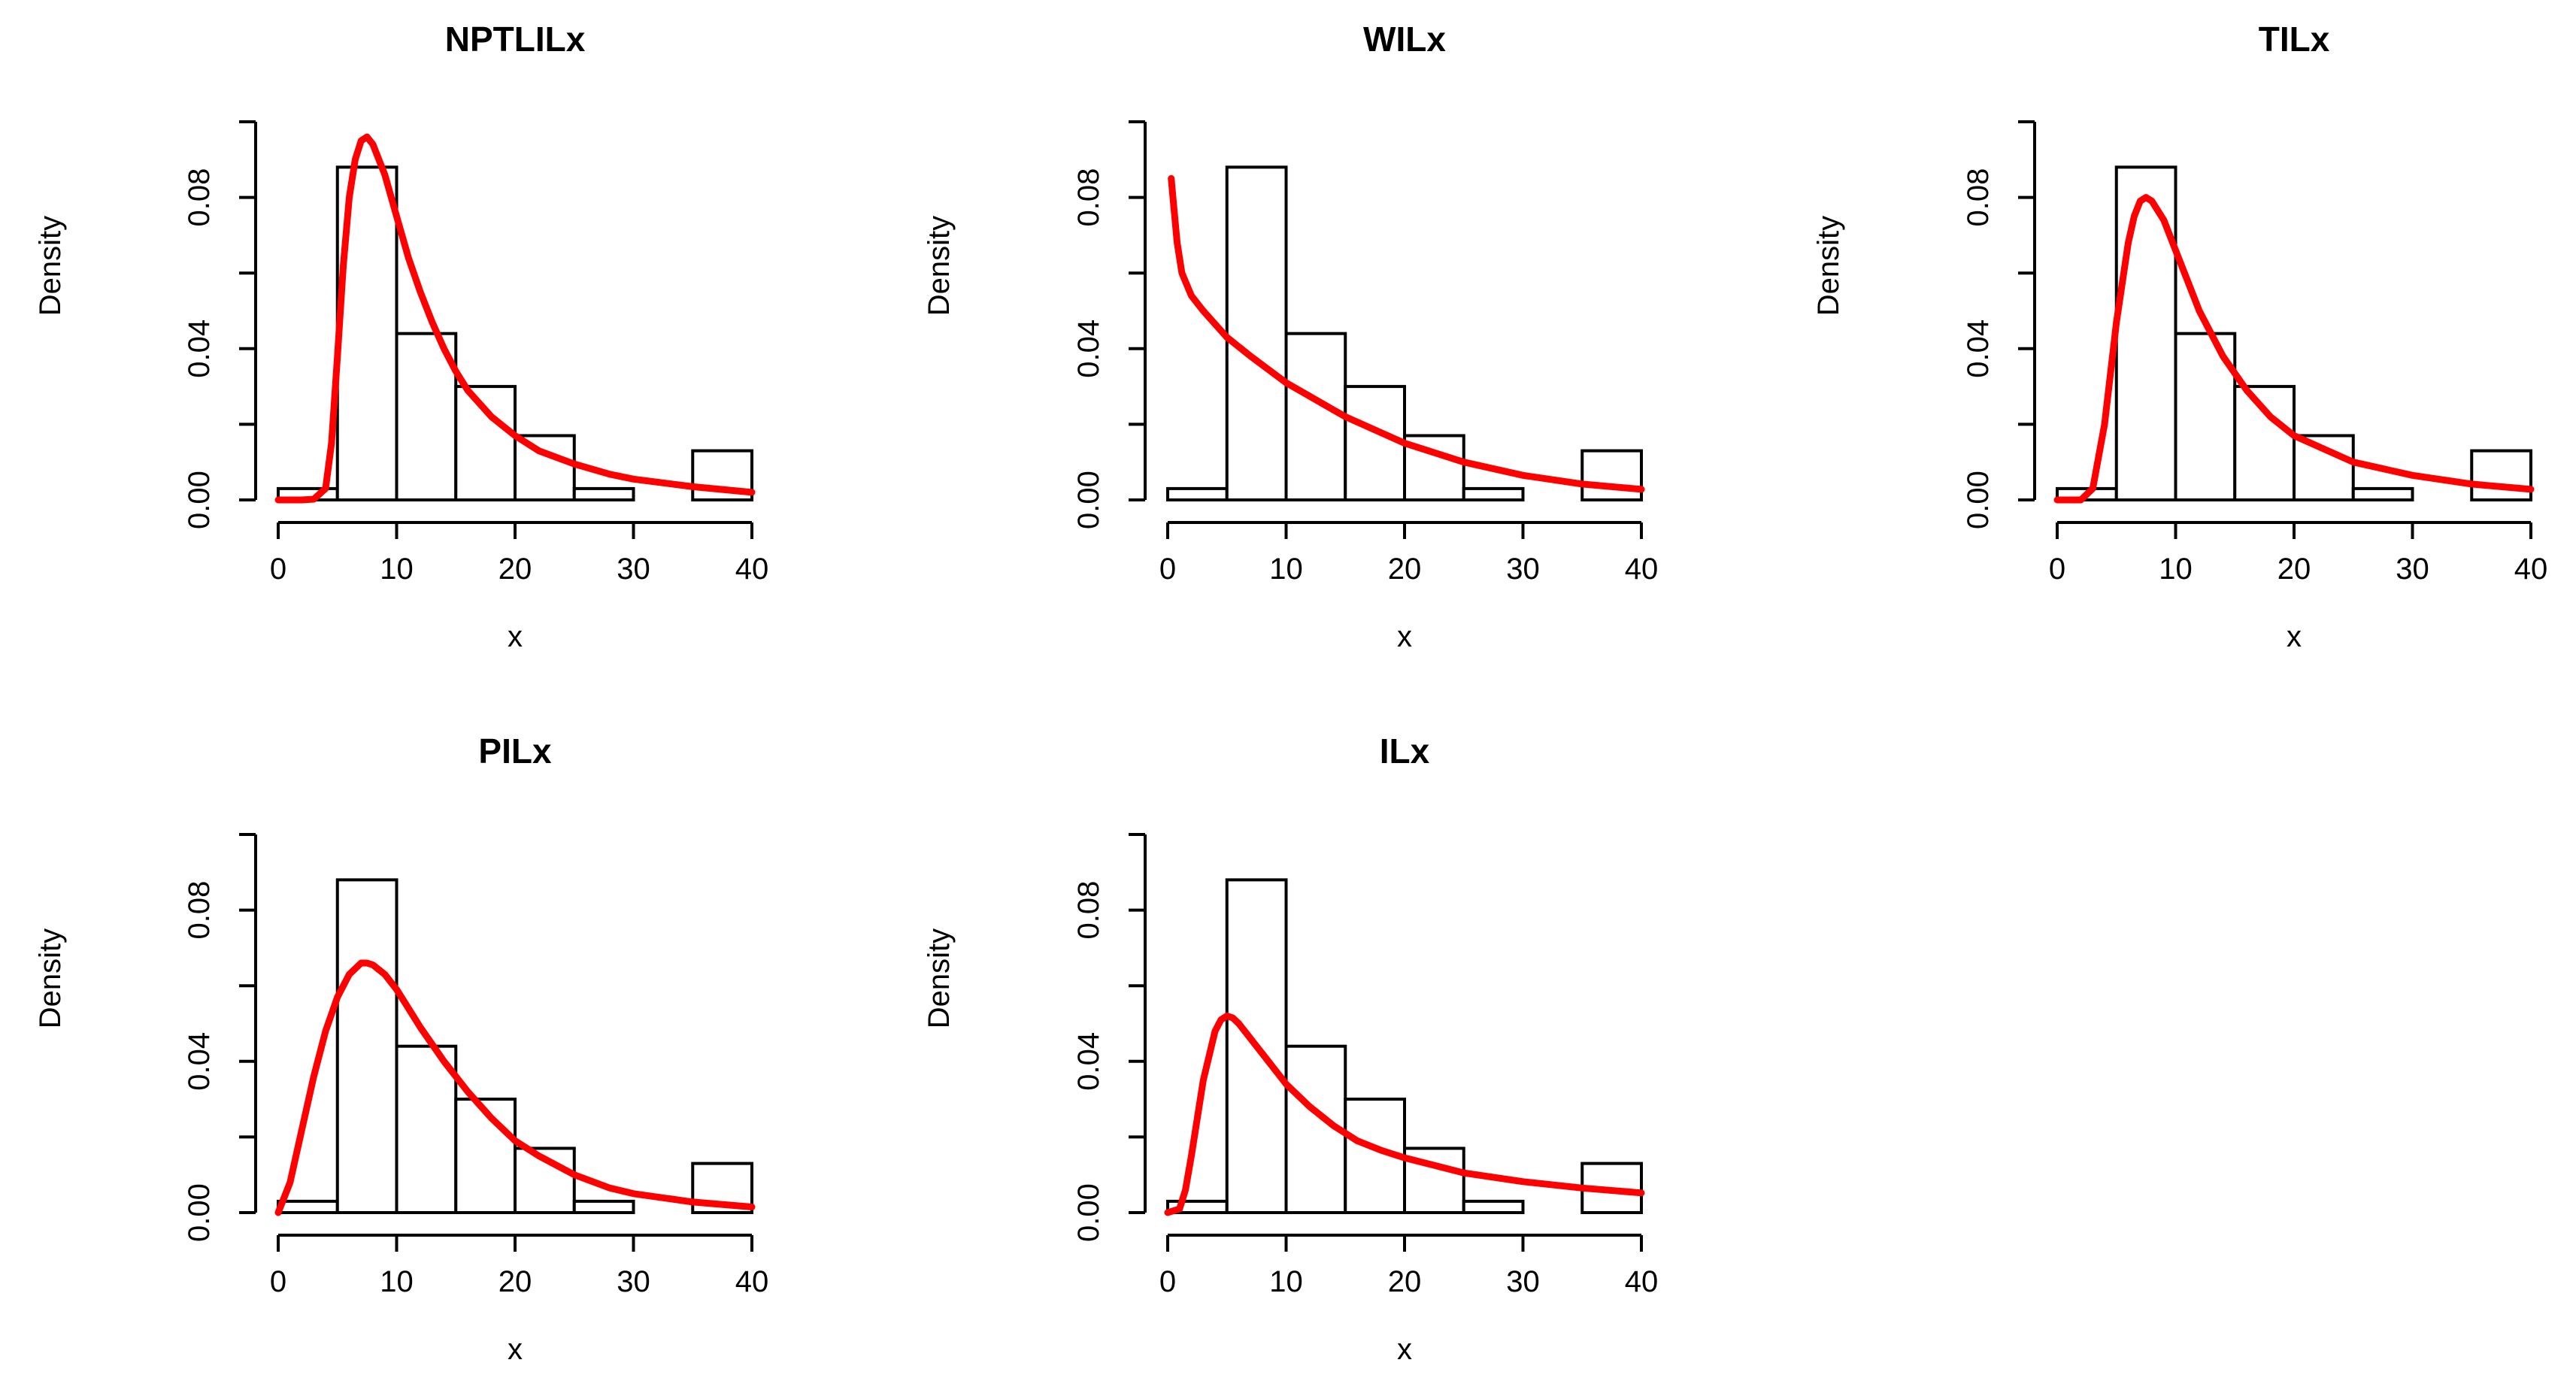 The height and width of the screenshot is (1378, 2576). What do you see at coordinates (1405, 751) in the screenshot?
I see `panel-title: ILx` at bounding box center [1405, 751].